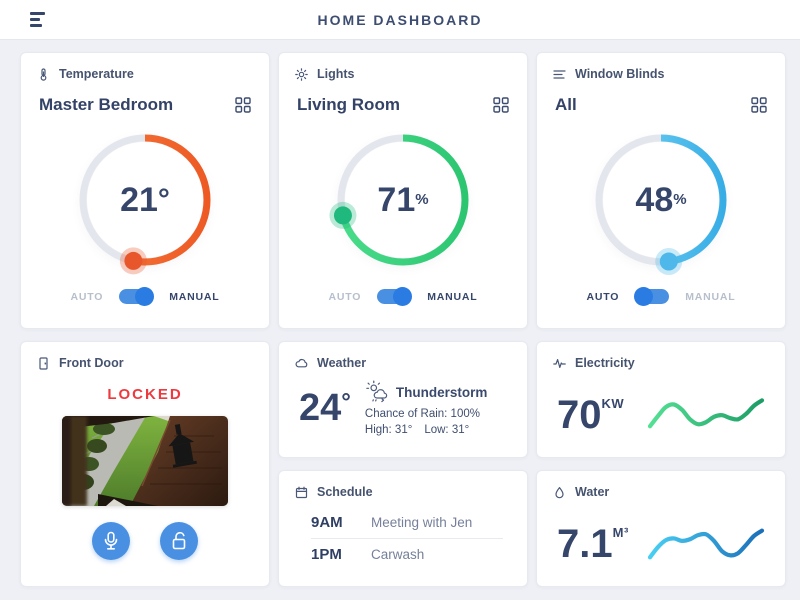 The width and height of the screenshot is (800, 600). I want to click on weather-card: Weather 24° Thunderstorm, so click(403, 399).